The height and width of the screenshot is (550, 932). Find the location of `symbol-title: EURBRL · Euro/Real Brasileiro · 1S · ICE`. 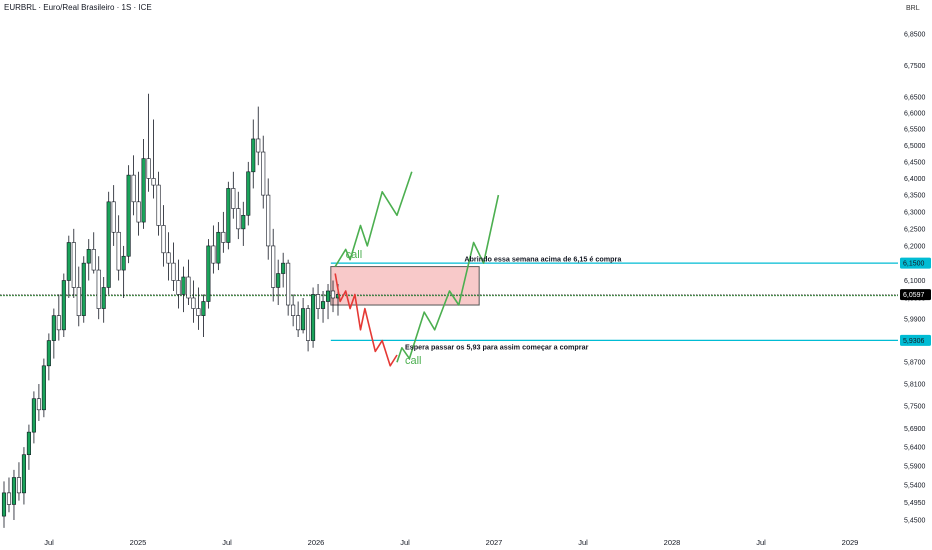

symbol-title: EURBRL · Euro/Real Brasileiro · 1S · ICE is located at coordinates (78, 7).